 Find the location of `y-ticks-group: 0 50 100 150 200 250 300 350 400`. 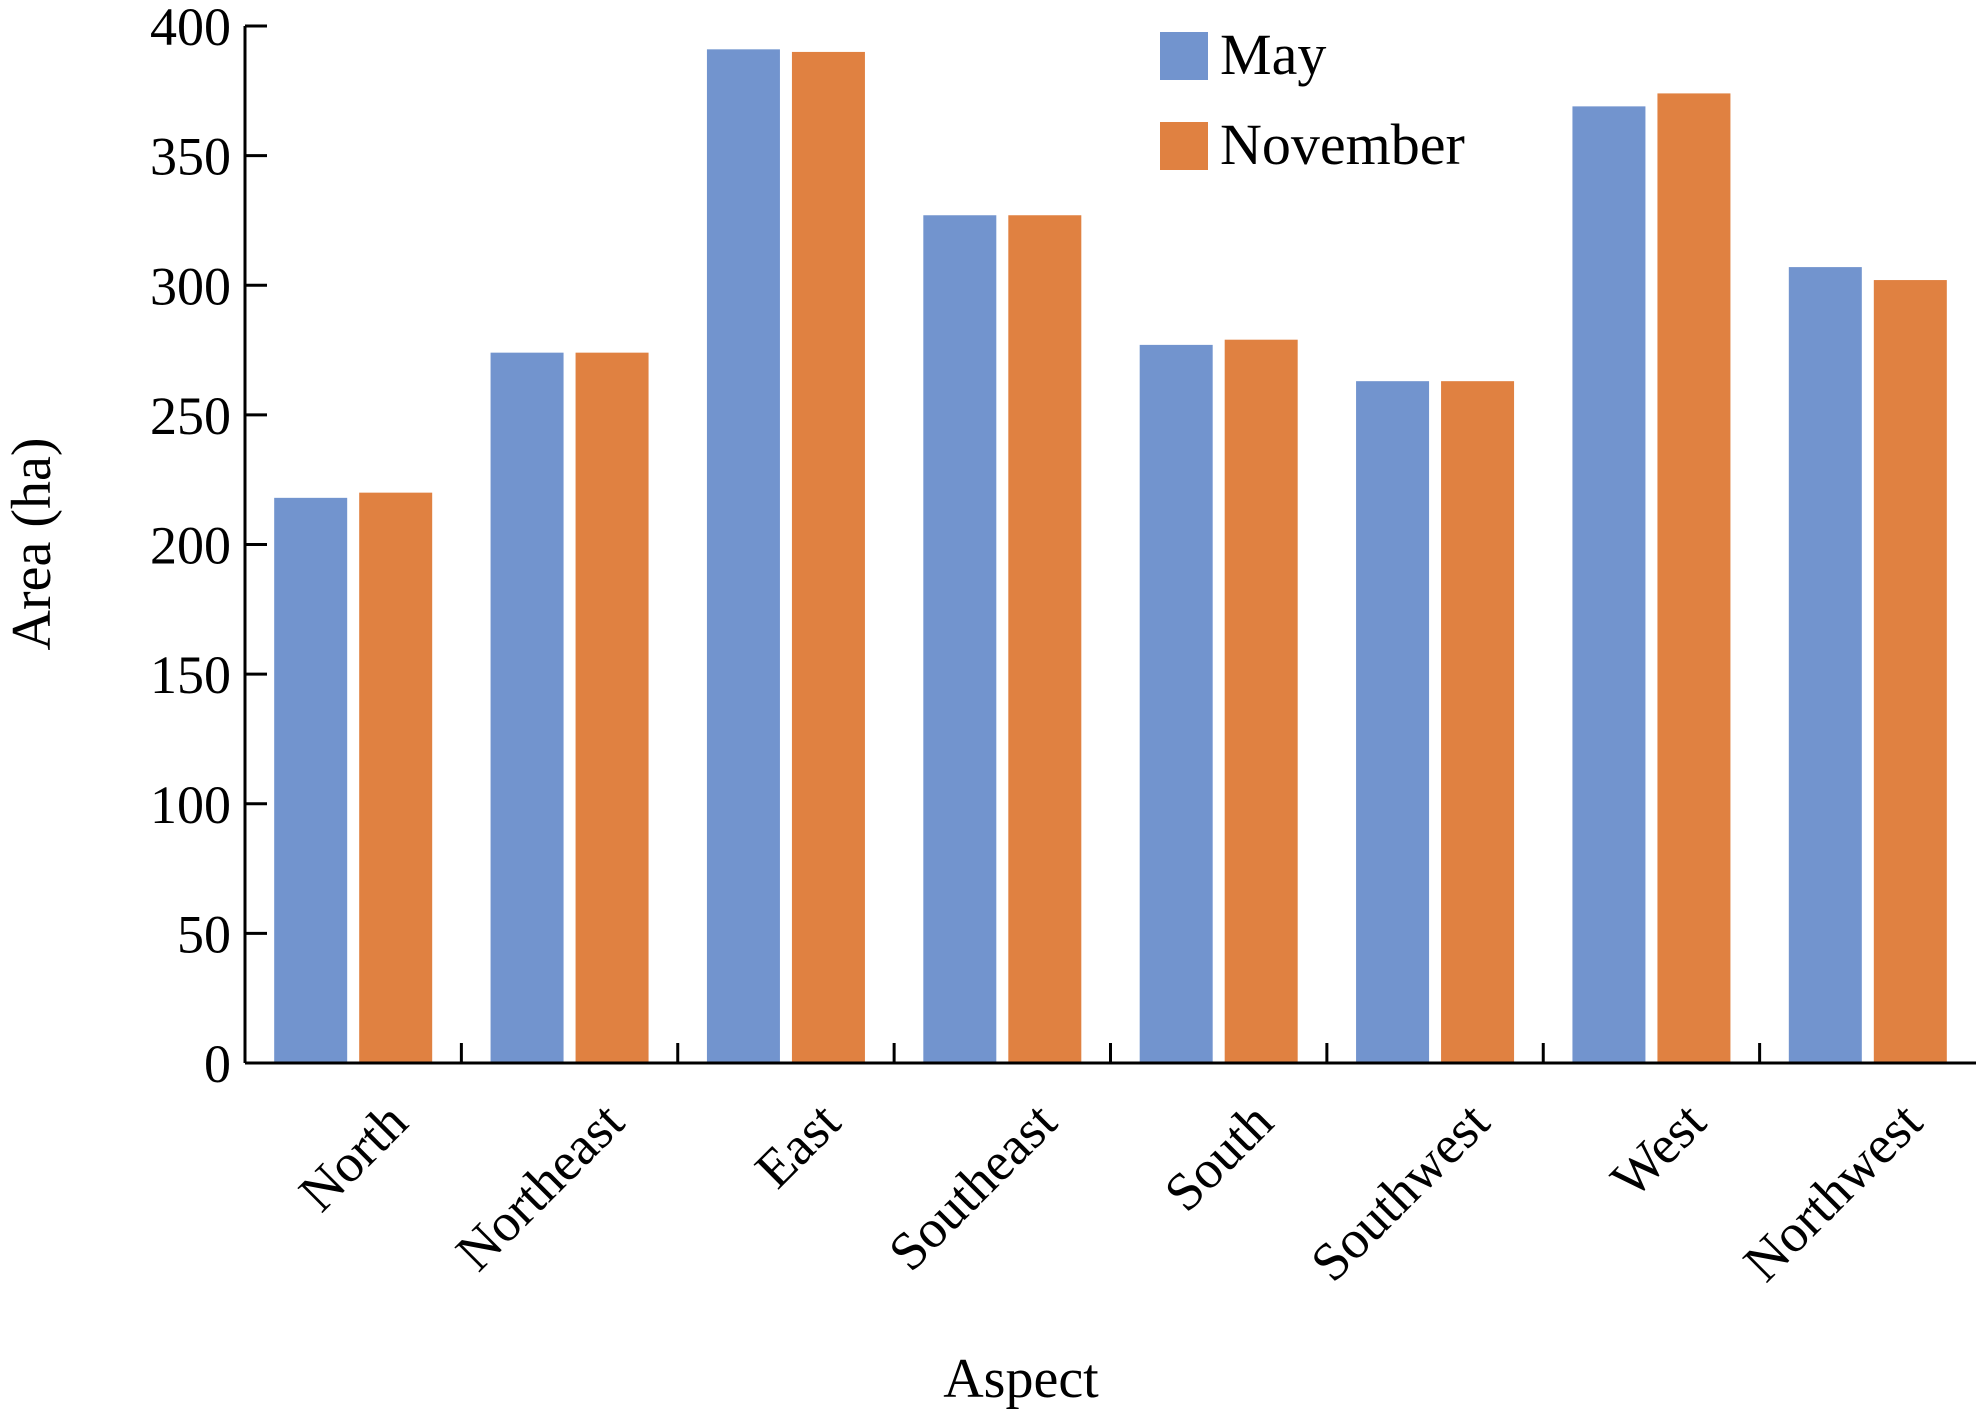

y-ticks-group: 0 50 100 150 200 250 300 350 400 is located at coordinates (208, 547).